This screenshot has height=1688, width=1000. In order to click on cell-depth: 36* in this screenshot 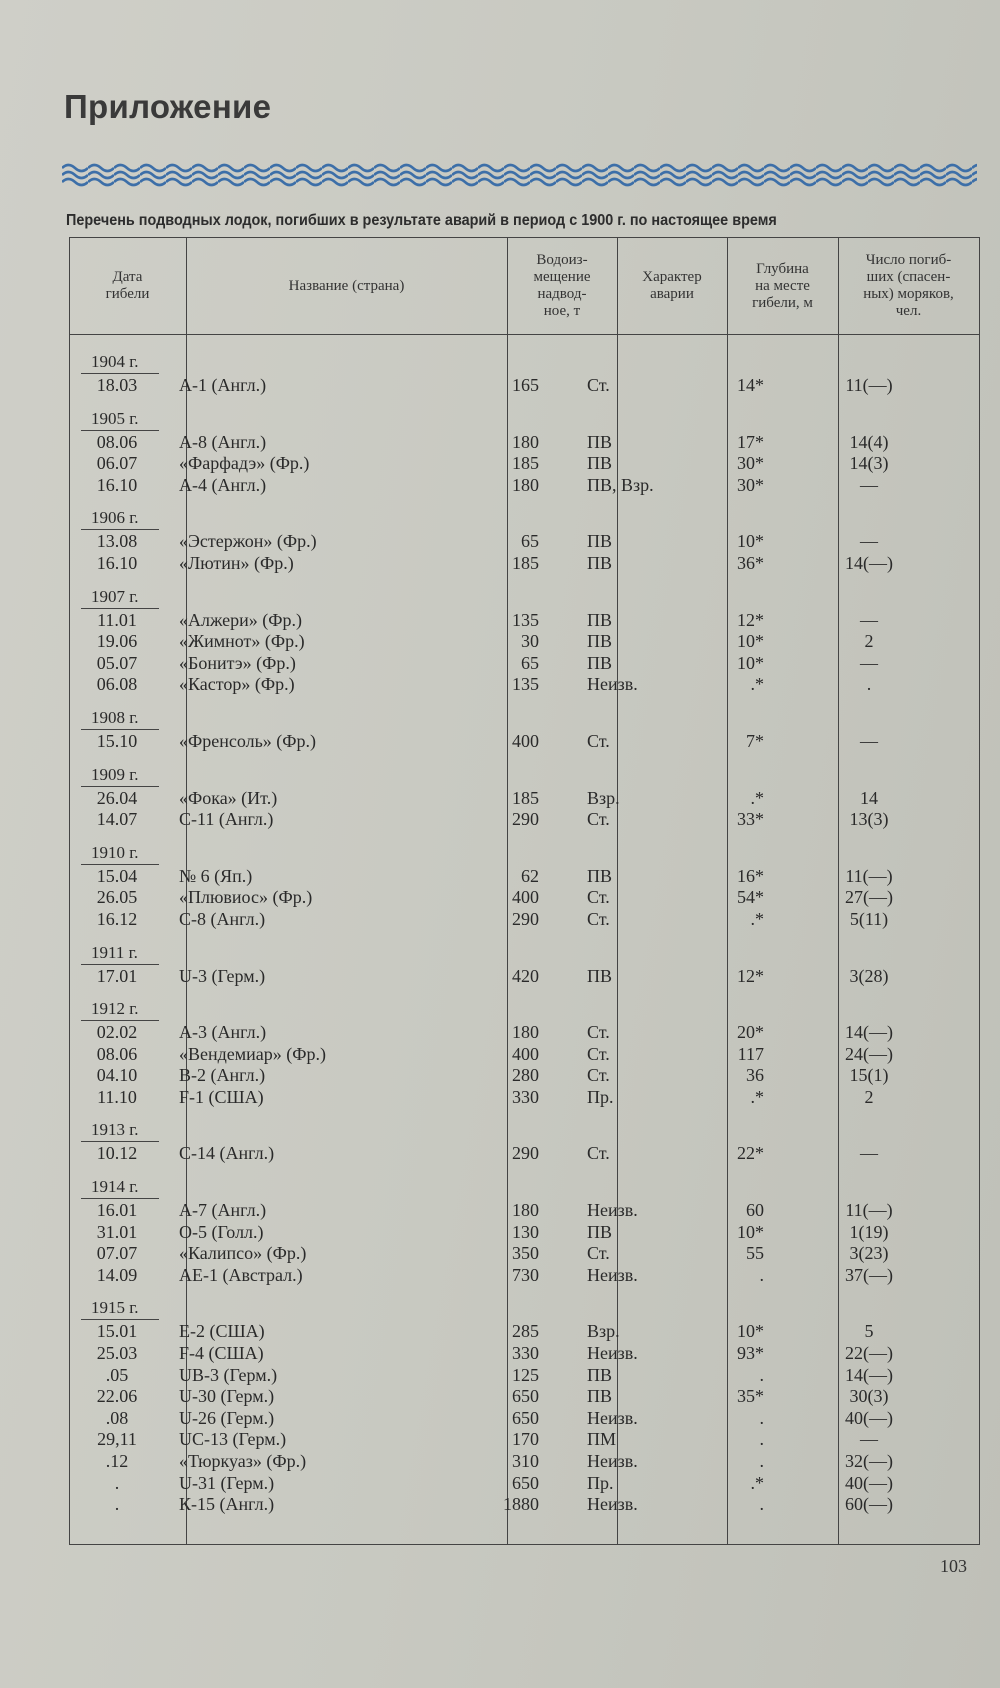, I will do `click(750, 562)`.